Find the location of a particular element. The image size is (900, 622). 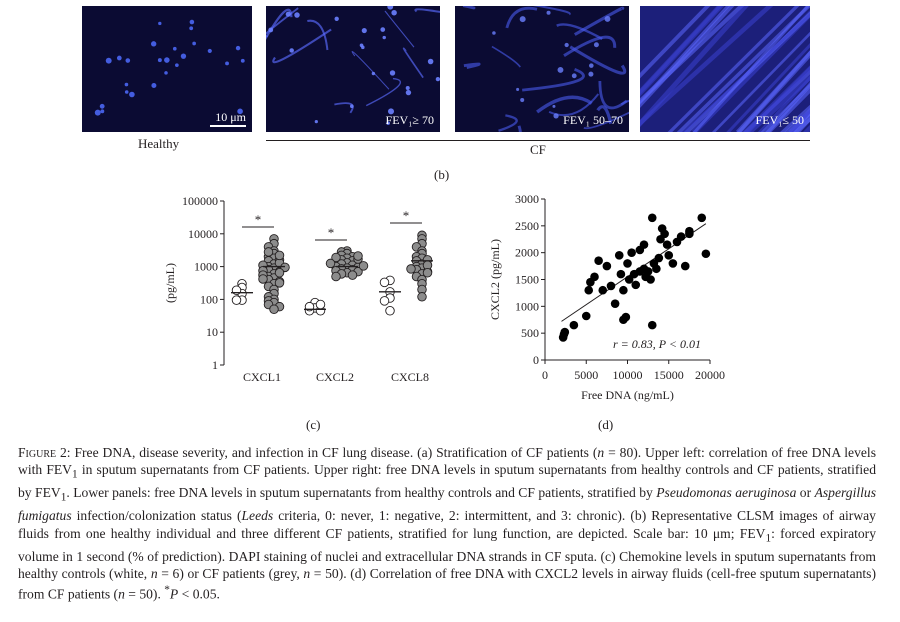

x-tick-label: 20000 is located at coordinates (710, 375).